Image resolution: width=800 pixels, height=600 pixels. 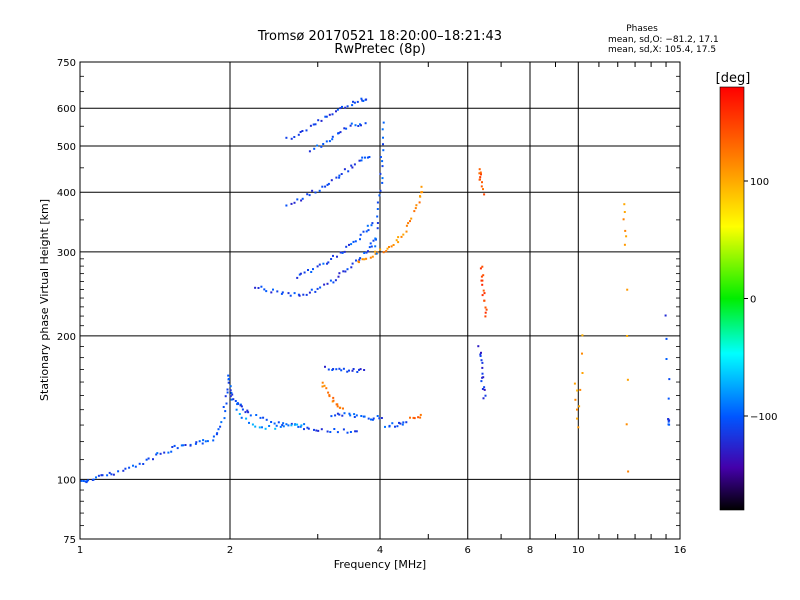 I want to click on colorbar-ticks: 100 0 −100, so click(x=760, y=300).